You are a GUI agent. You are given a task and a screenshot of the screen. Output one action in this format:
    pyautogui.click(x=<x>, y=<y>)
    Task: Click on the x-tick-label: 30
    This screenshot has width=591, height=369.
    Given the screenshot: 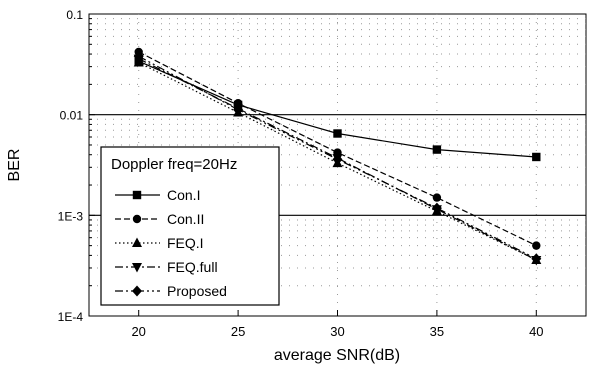 What is the action you would take?
    pyautogui.click(x=337, y=331)
    